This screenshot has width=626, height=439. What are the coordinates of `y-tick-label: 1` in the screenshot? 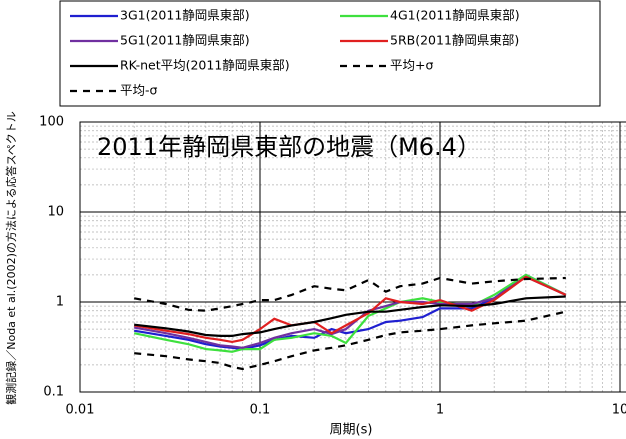 It's located at (60, 302).